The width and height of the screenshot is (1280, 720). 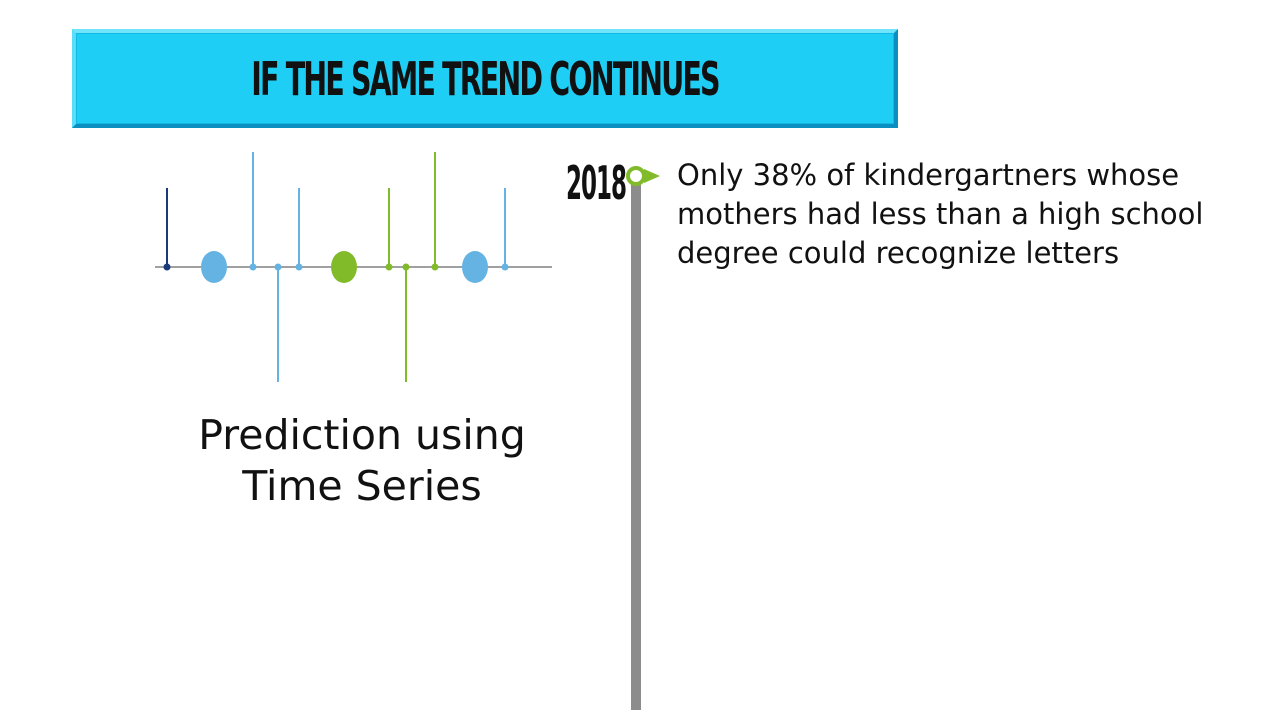 I want to click on timeline-bar, so click(x=636, y=439).